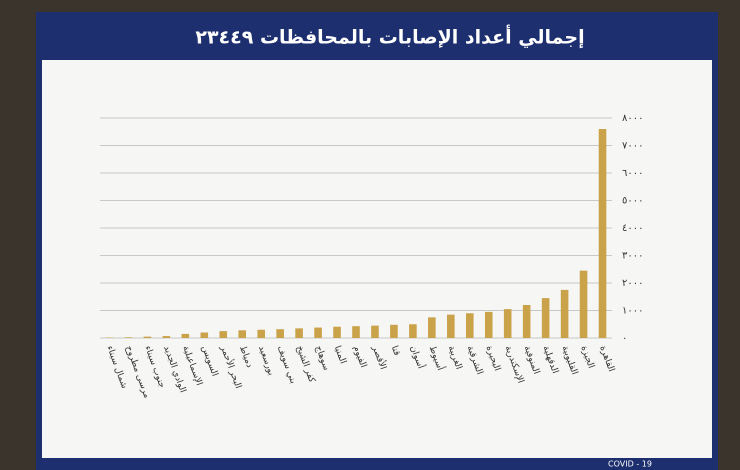  What do you see at coordinates (632, 118) in the screenshot?
I see `y-tick-label: ٨٠٠٠` at bounding box center [632, 118].